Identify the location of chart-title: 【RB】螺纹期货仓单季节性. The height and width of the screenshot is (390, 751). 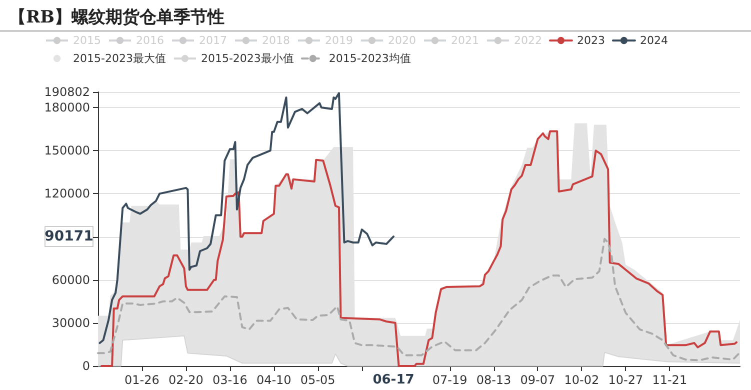
(116, 18).